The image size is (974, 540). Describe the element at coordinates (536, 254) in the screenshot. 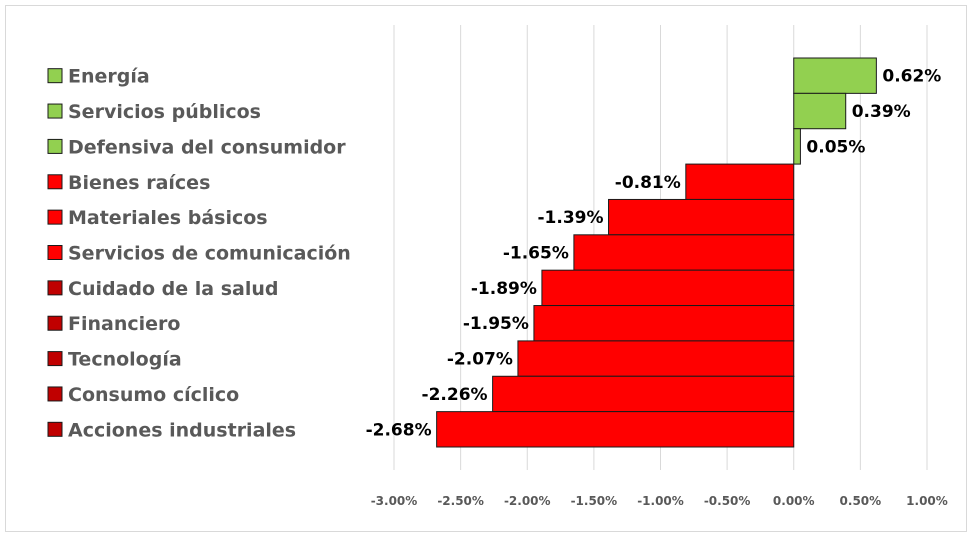

I see `data-label: -1.65%` at that location.